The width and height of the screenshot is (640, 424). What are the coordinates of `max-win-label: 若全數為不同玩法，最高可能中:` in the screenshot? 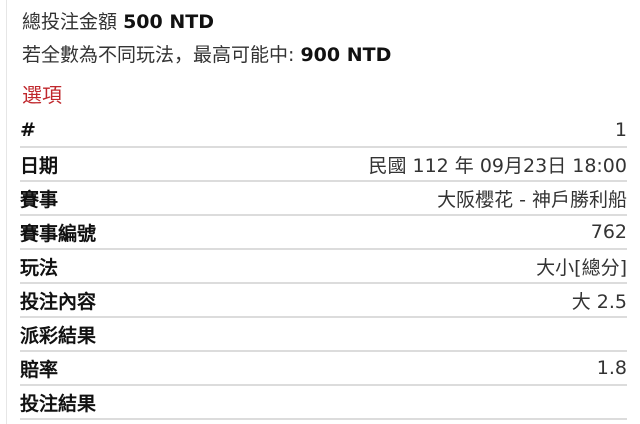 It's located at (158, 55).